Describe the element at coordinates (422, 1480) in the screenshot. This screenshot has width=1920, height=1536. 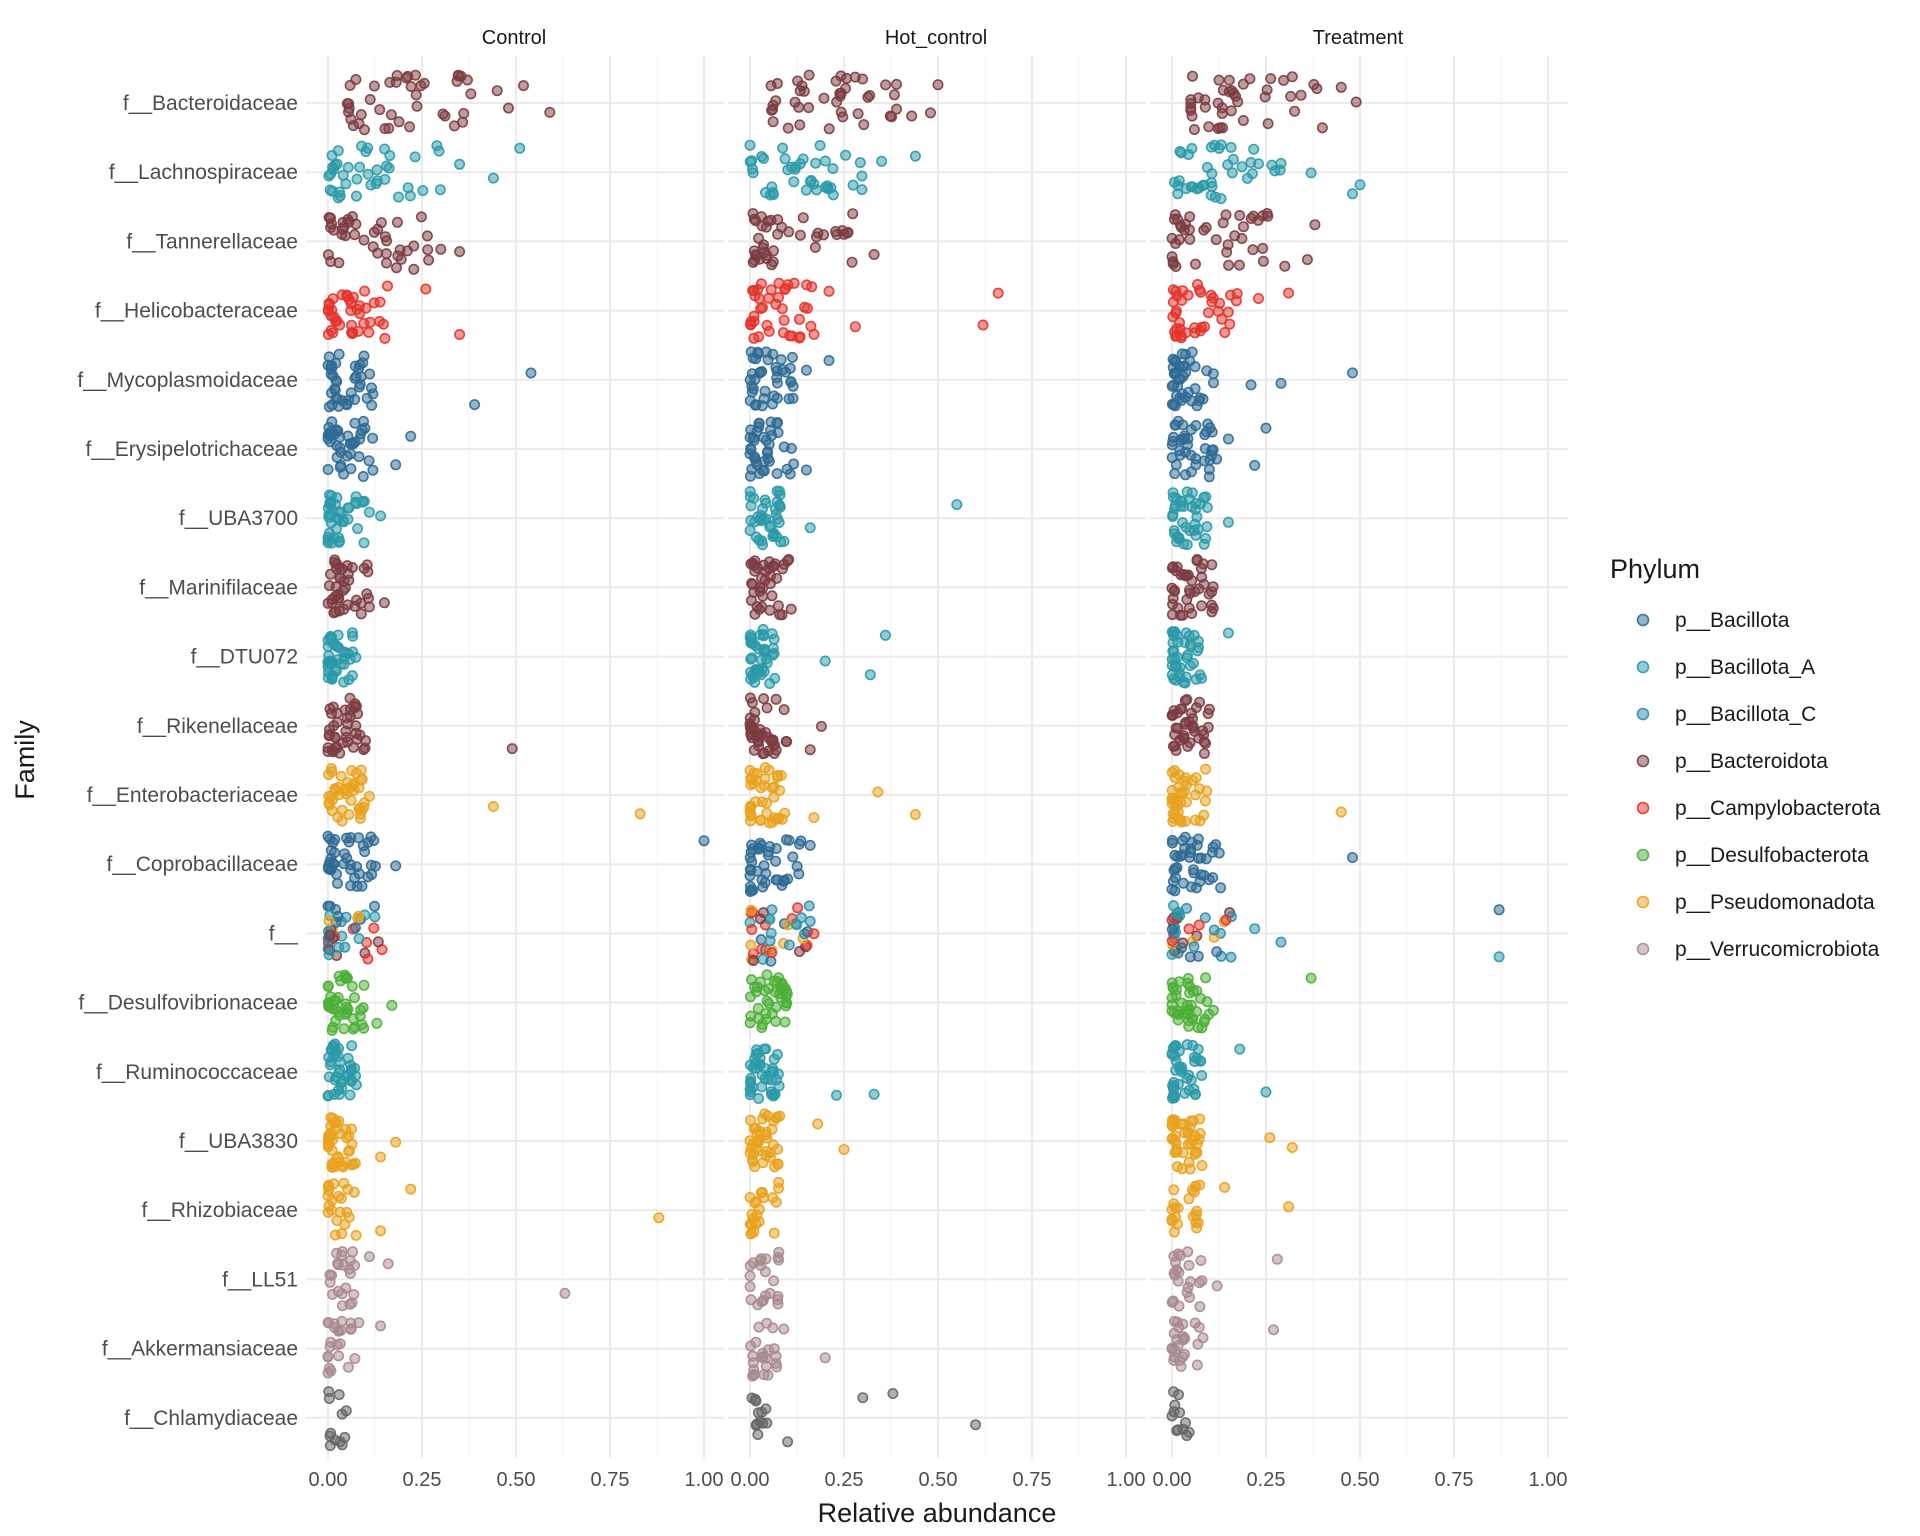
I see `x-tick-label: 0.25` at that location.